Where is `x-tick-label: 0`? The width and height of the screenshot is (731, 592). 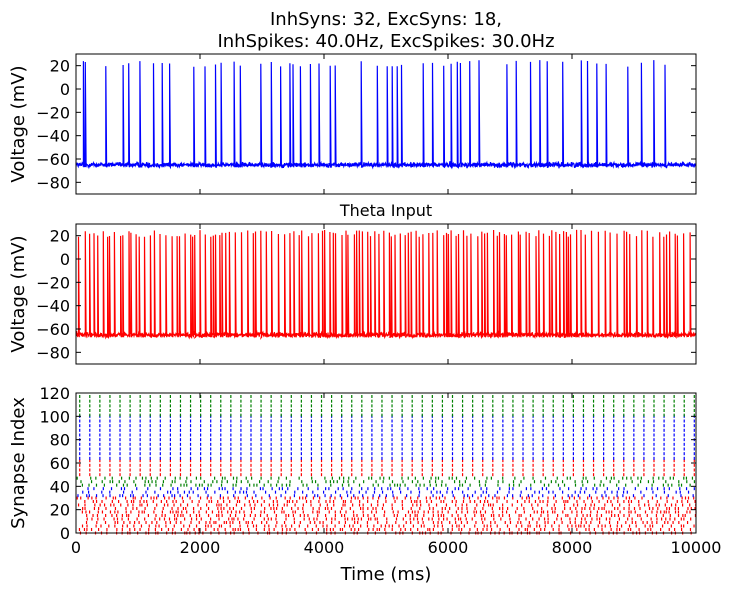 x-tick-label: 0 is located at coordinates (76, 547).